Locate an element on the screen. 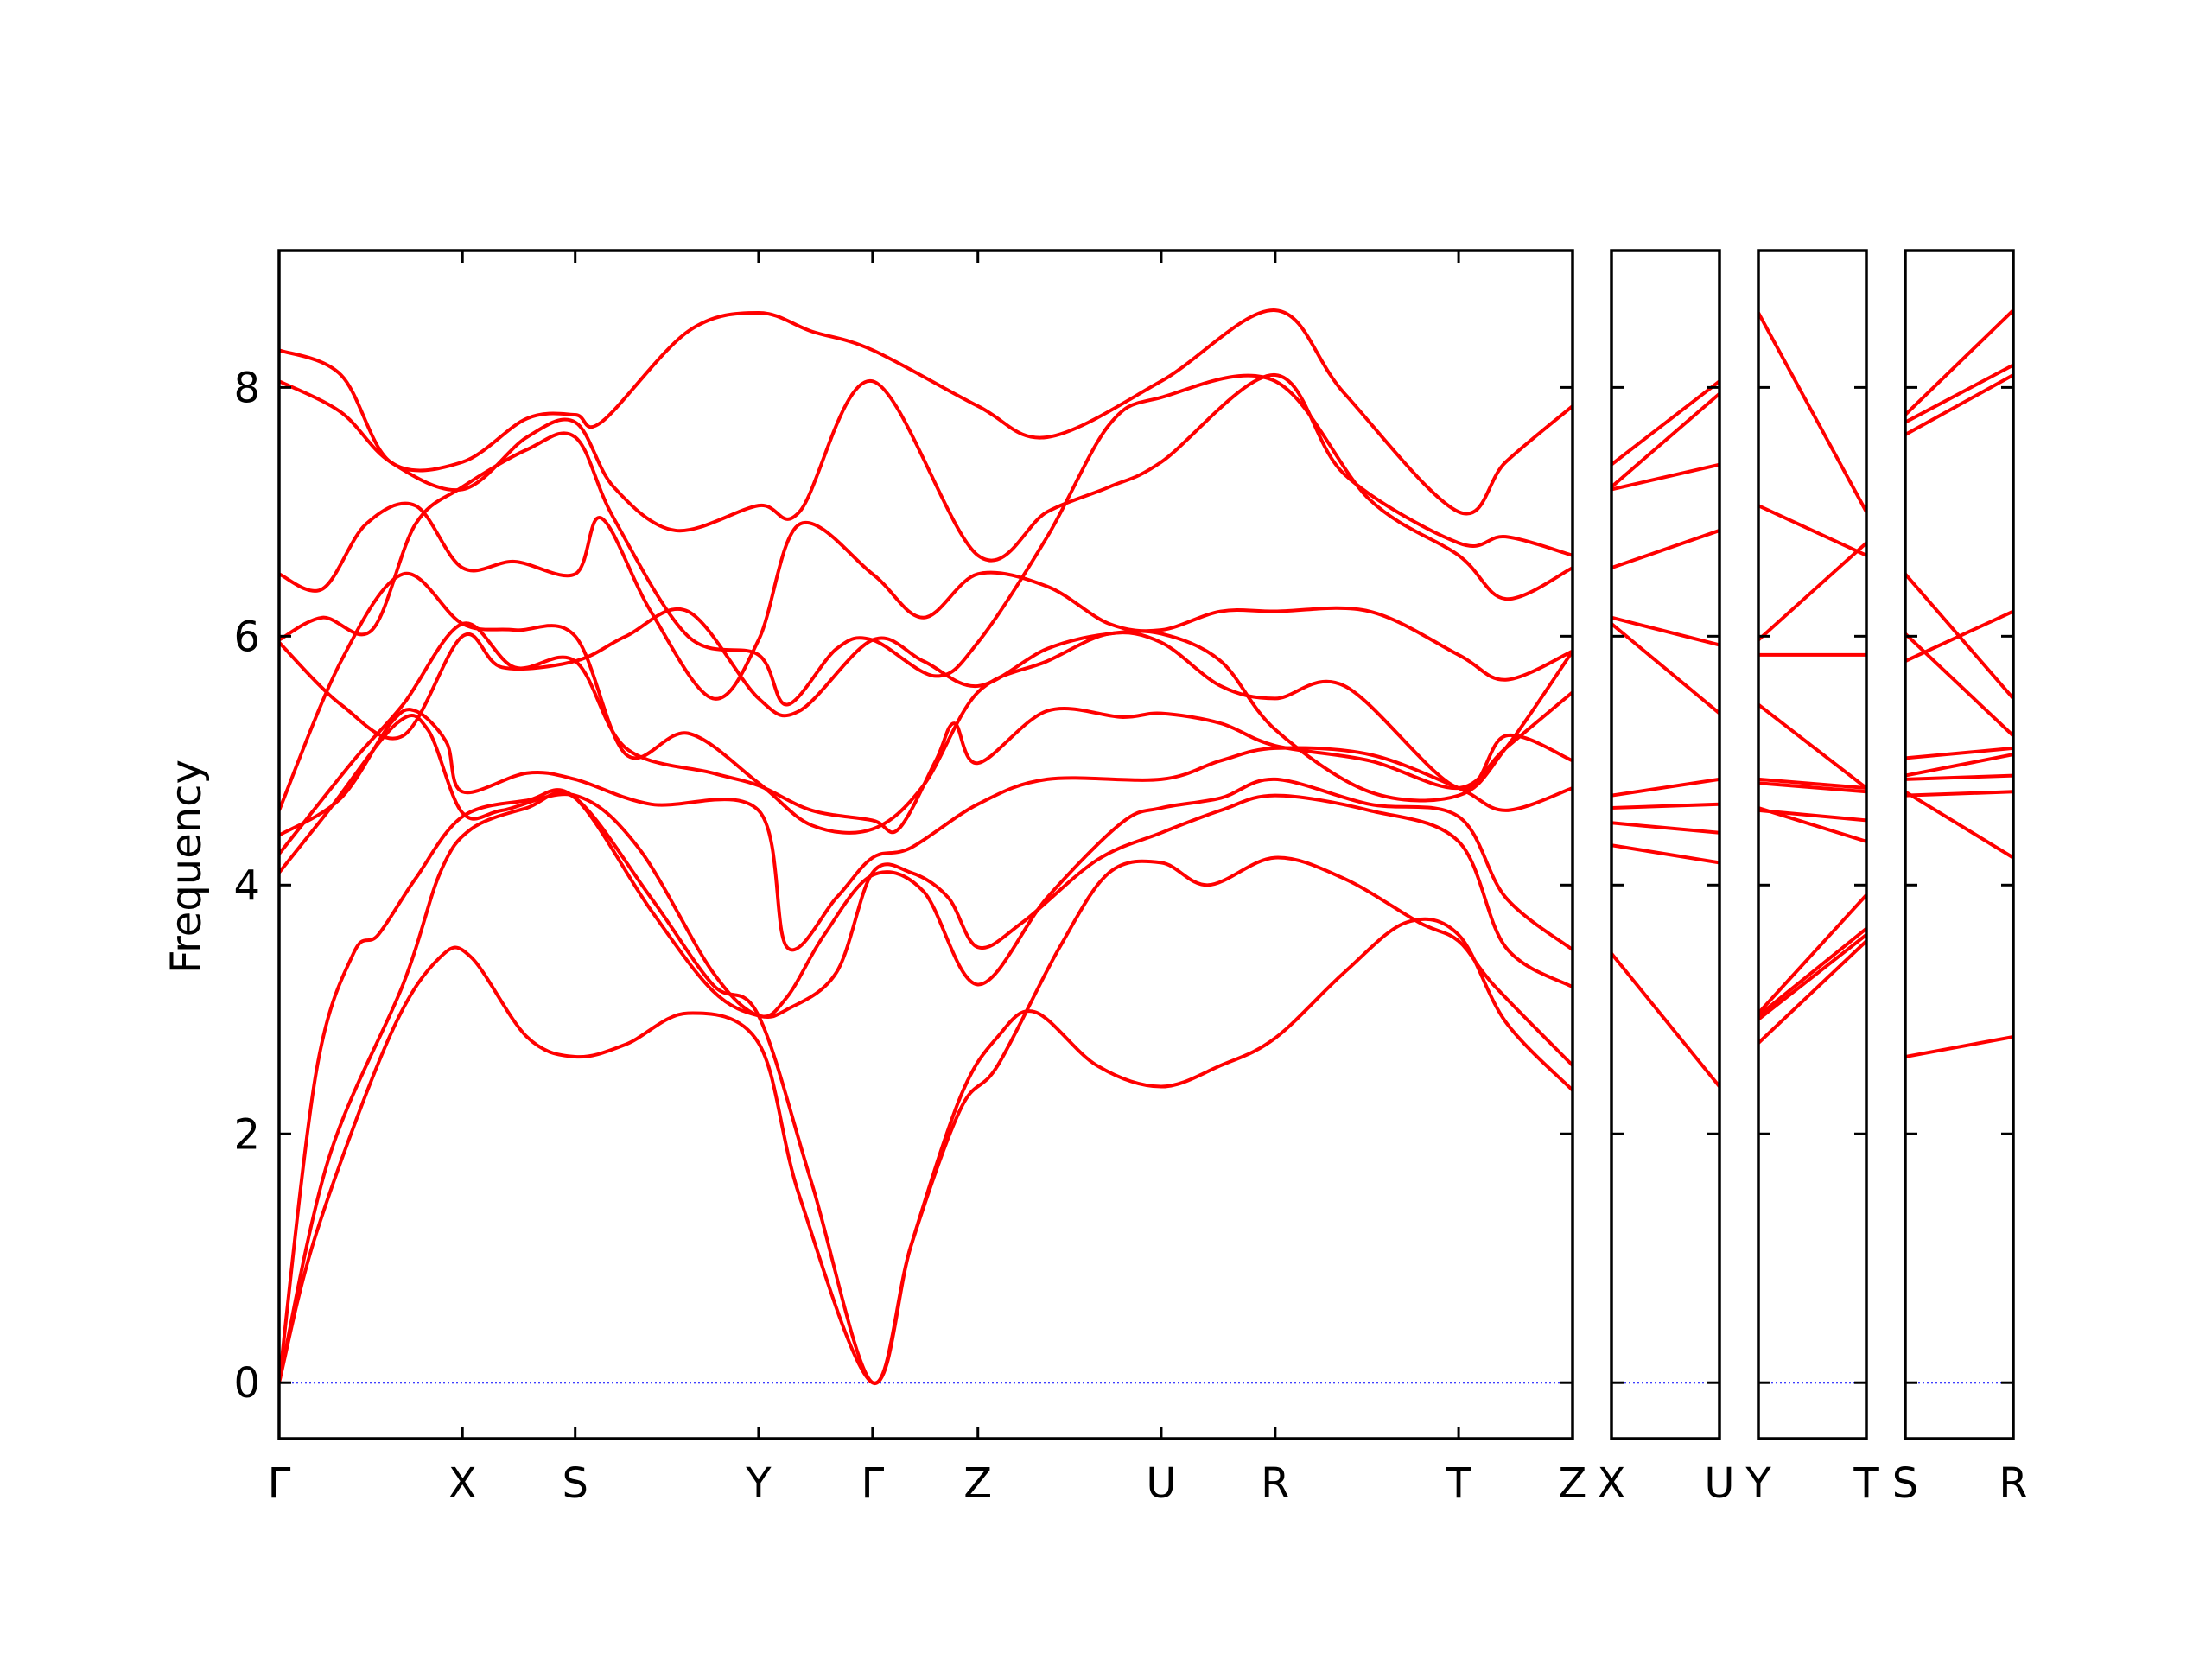  y-tick-label: 6 is located at coordinates (246, 637).